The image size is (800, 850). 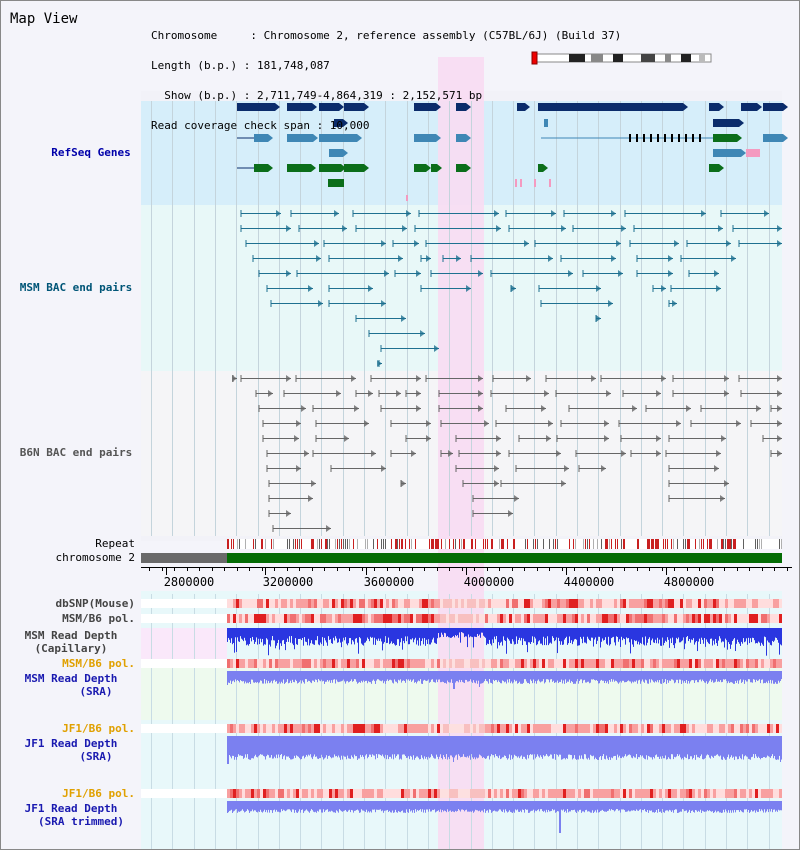 What do you see at coordinates (115, 543) in the screenshot?
I see `track-label-repeat: Repeat` at bounding box center [115, 543].